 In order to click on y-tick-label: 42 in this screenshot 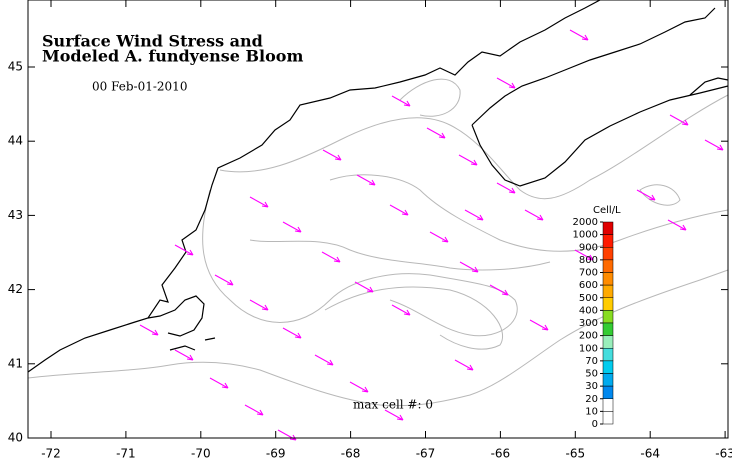, I will do `click(15, 289)`.